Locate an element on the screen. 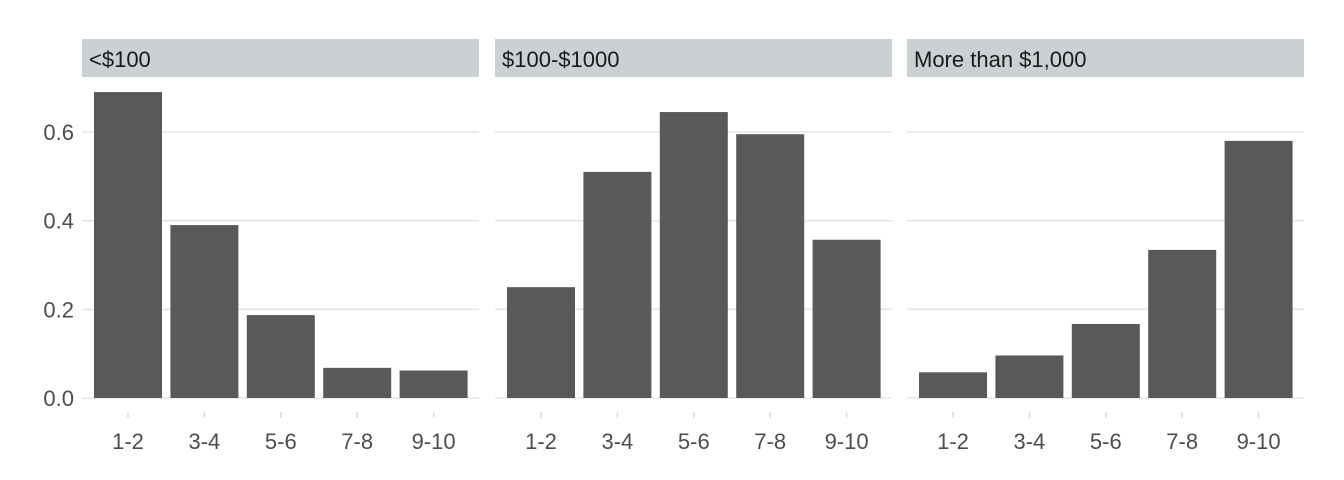 This screenshot has width=1344, height=480. y-tick-label: 0.4 is located at coordinates (58, 221).